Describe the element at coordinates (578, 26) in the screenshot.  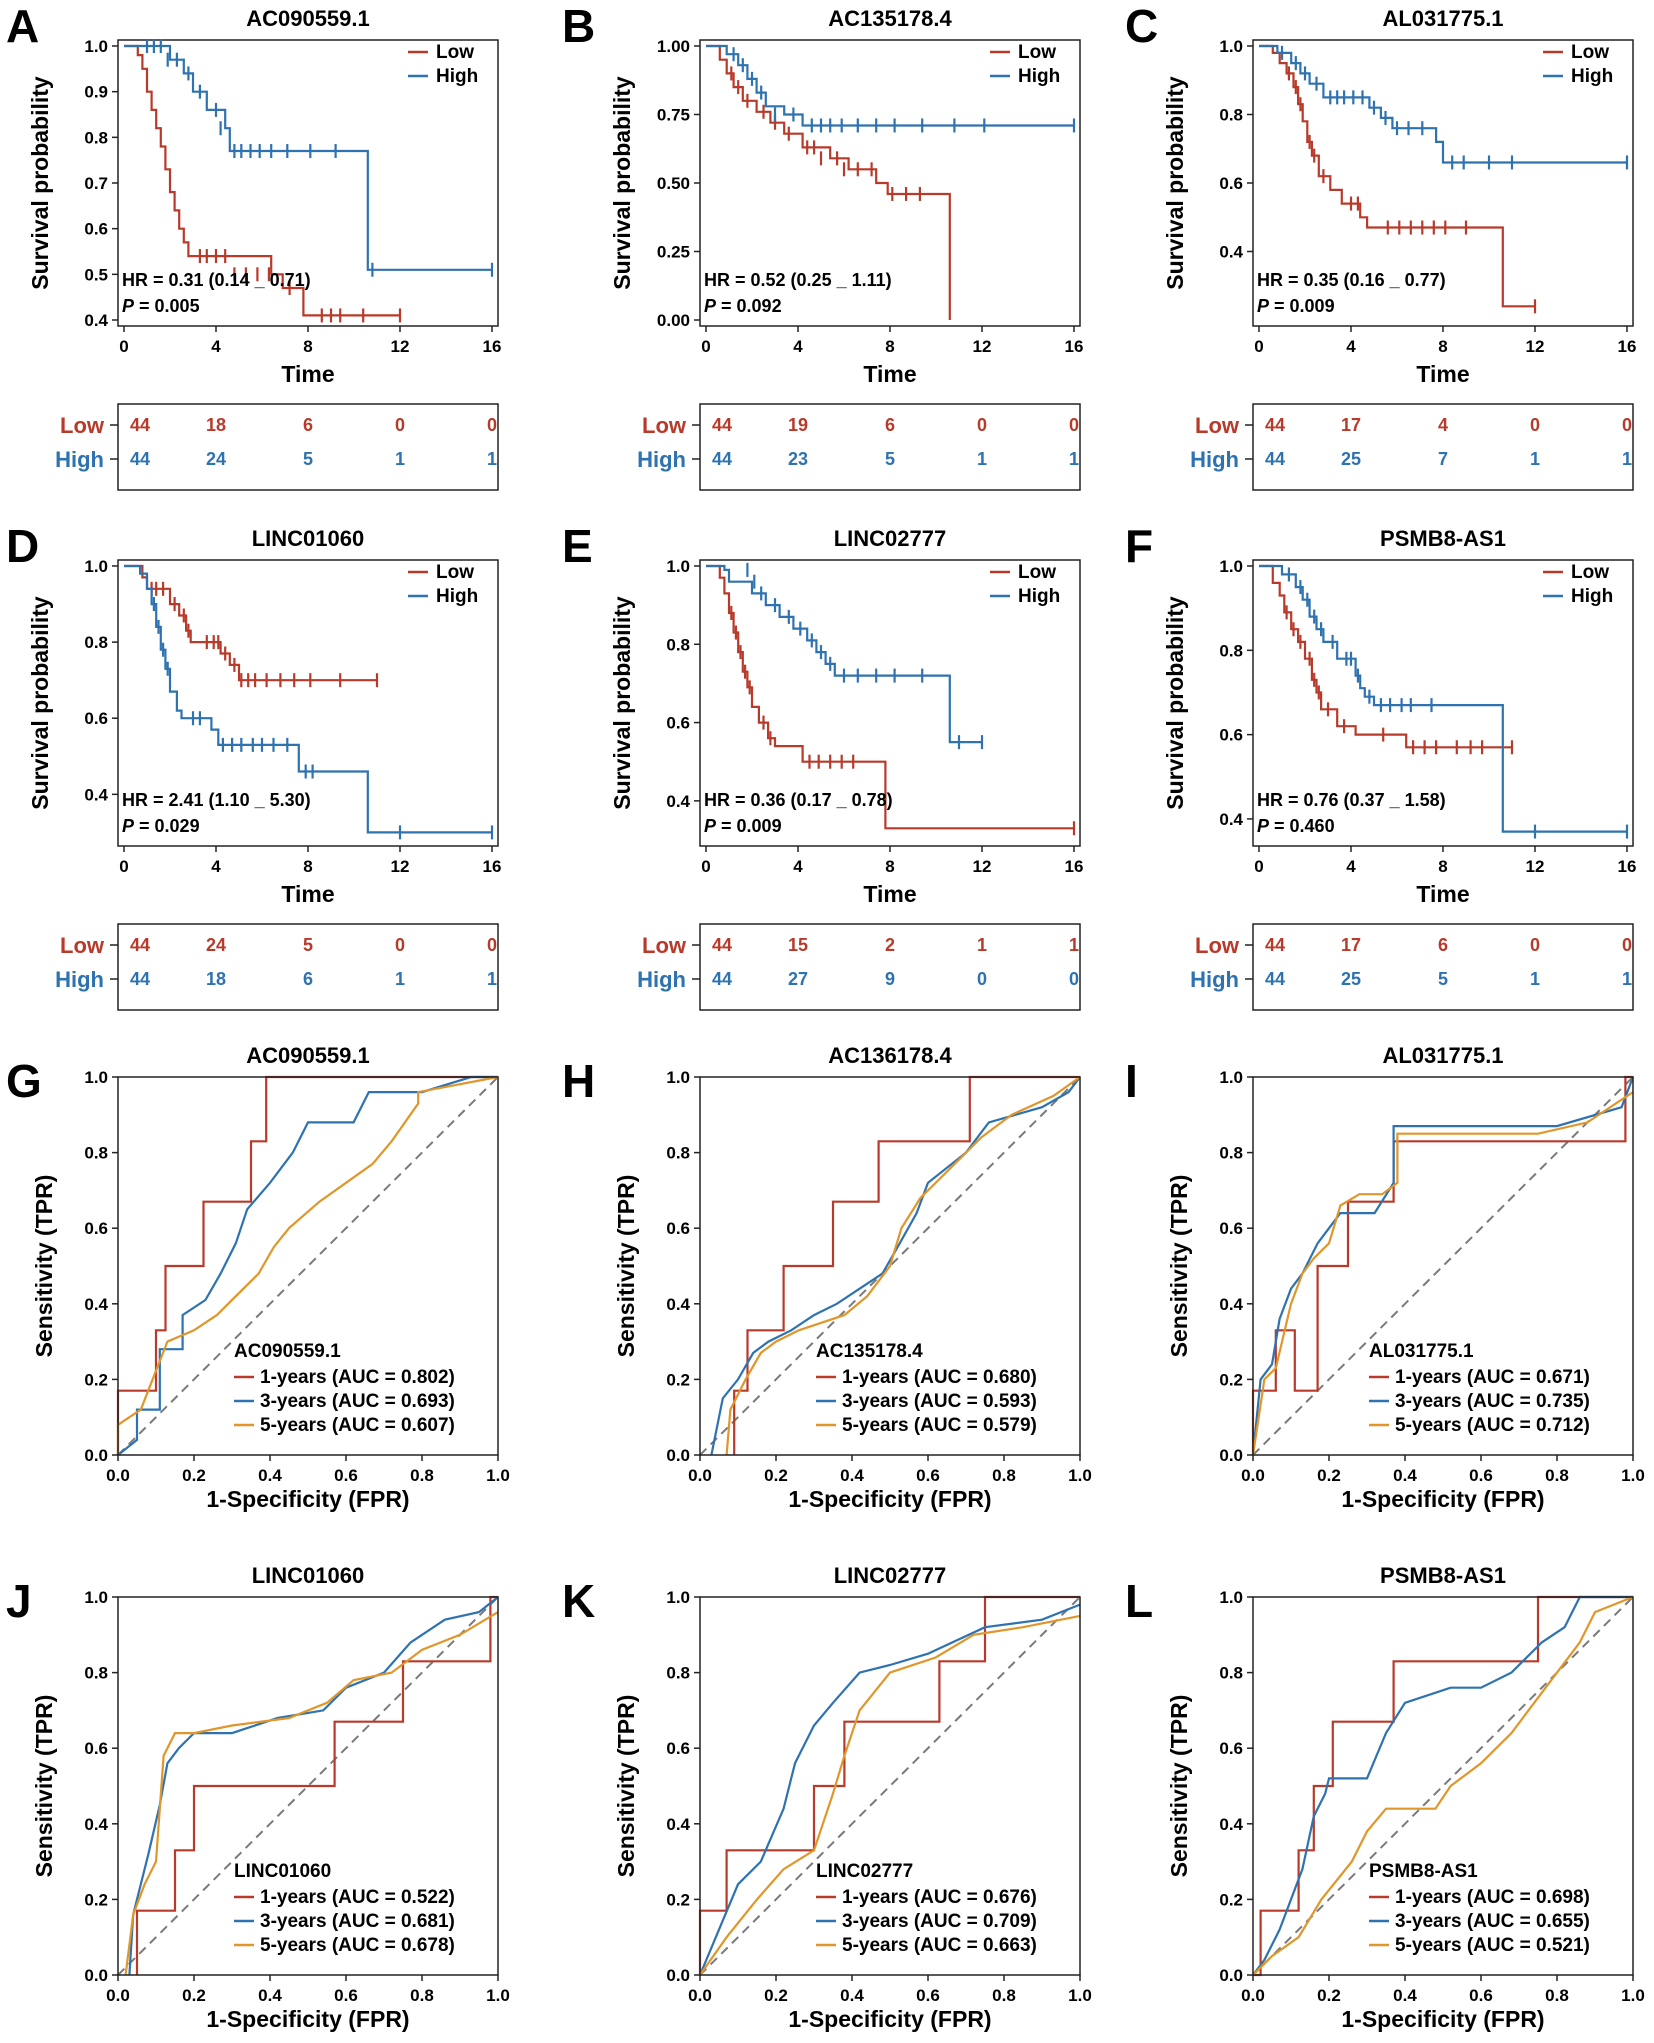
I see `panel-letter: B` at that location.